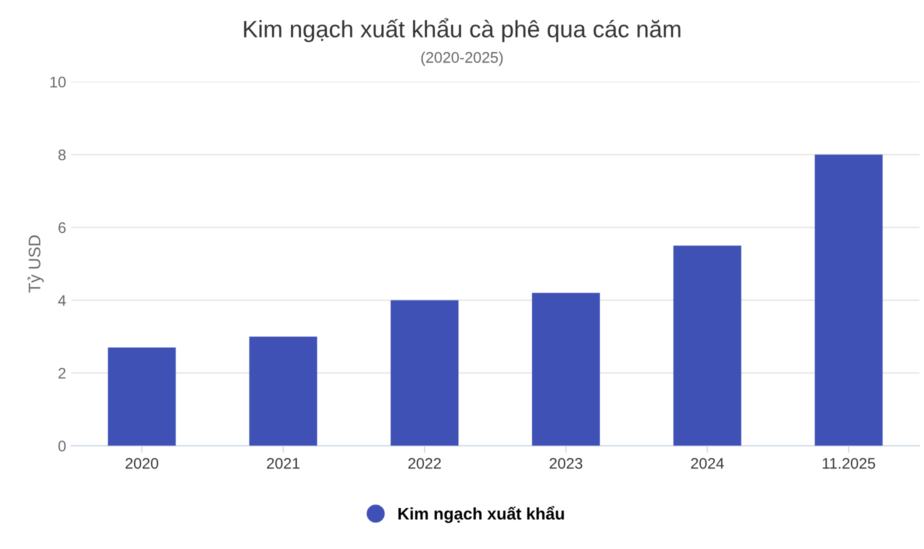  What do you see at coordinates (481, 515) in the screenshot?
I see `legend-label: Kim ngạch xuất khẩu` at bounding box center [481, 515].